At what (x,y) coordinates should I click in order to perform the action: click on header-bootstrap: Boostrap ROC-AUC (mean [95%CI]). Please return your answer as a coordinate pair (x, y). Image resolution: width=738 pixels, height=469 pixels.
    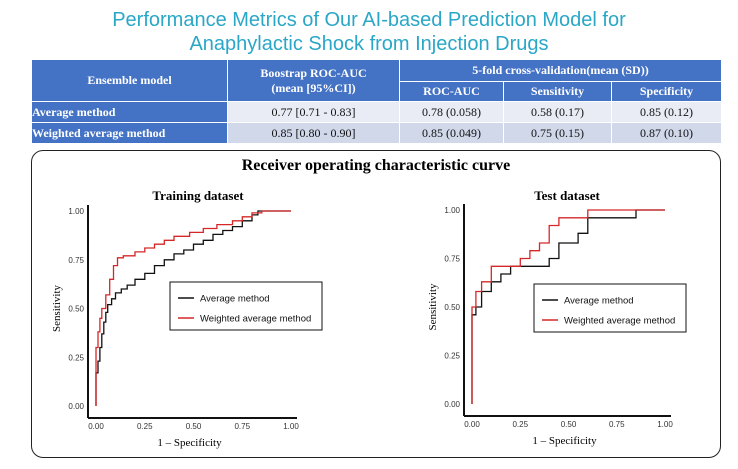
    Looking at the image, I should click on (313, 80).